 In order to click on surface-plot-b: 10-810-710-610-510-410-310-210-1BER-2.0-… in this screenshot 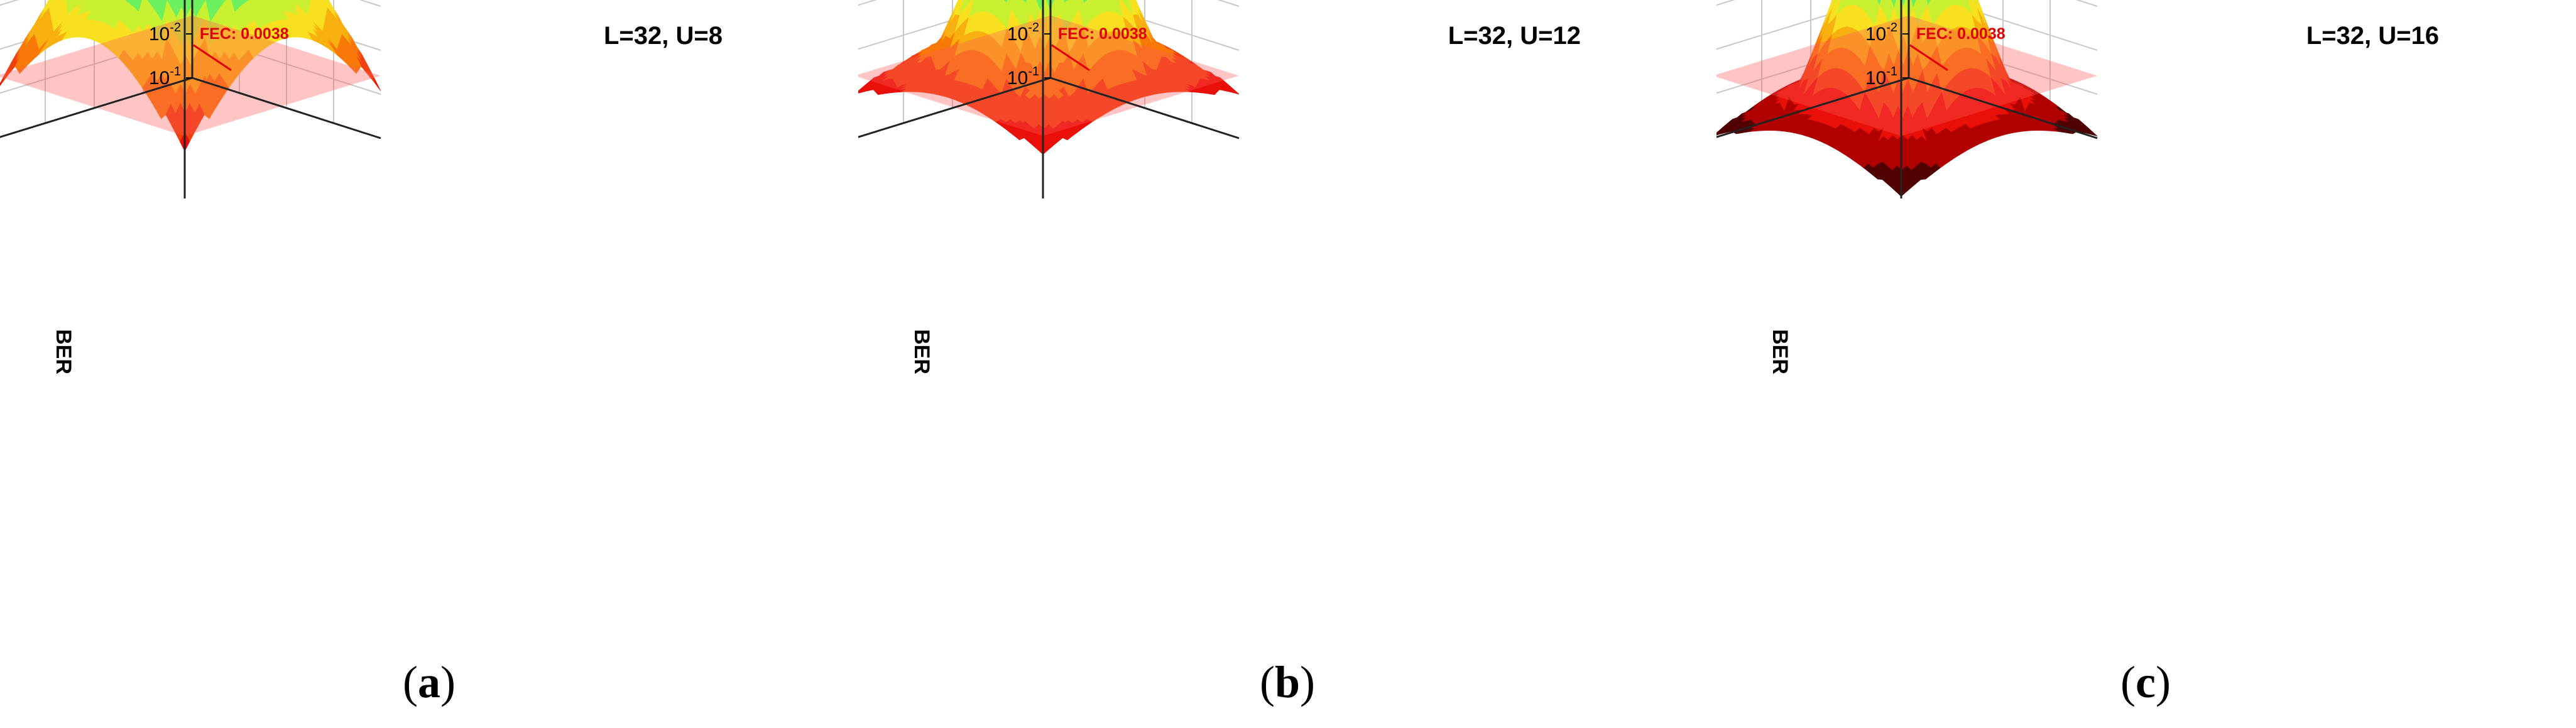, I will do `click(1219, 187)`.